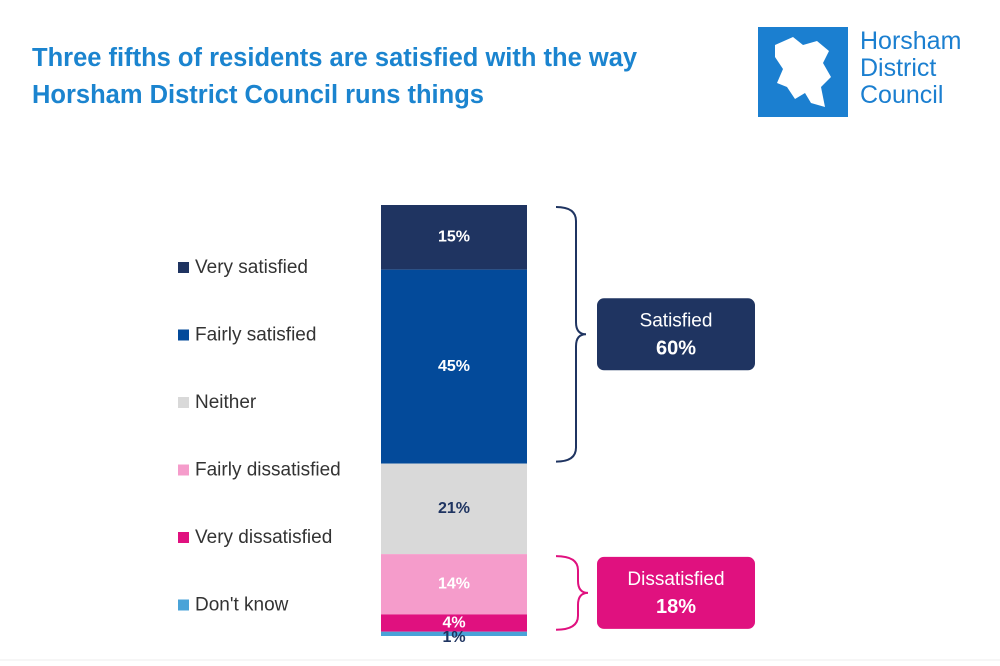 This screenshot has height=666, width=1000. I want to click on logo-lion, so click(803, 72).